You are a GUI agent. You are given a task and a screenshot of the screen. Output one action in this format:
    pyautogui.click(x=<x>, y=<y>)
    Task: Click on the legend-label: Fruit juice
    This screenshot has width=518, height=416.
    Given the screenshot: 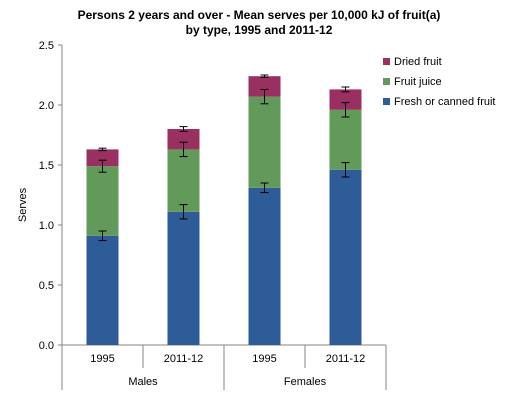 What is the action you would take?
    pyautogui.click(x=418, y=82)
    